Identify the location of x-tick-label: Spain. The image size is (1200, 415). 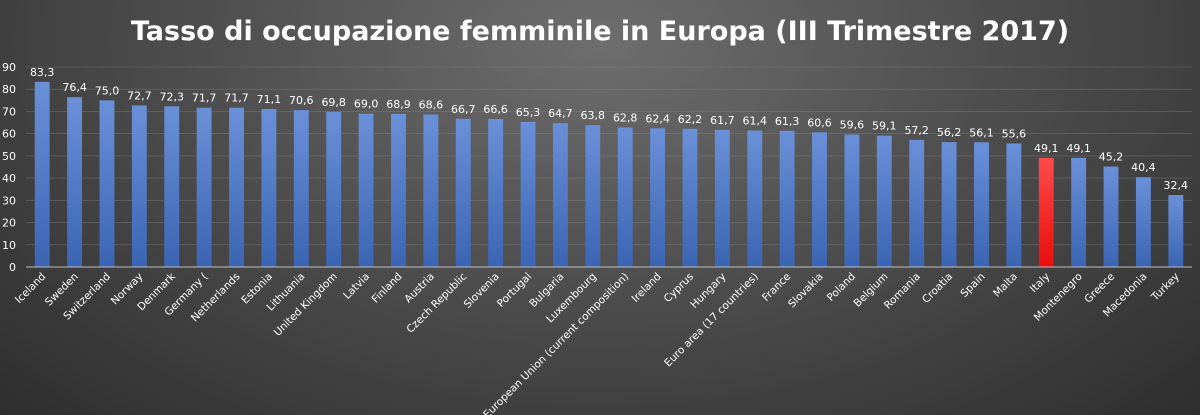
(972, 285).